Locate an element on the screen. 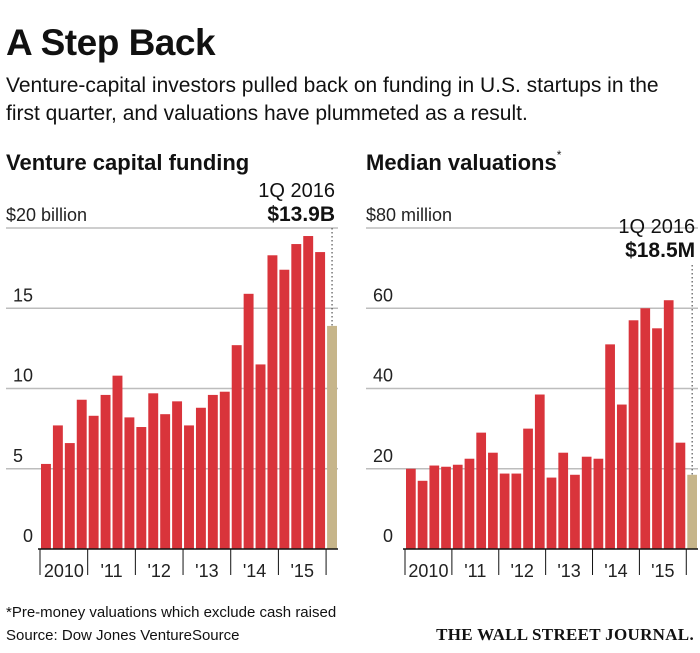 This screenshot has width=700, height=653. chart2-xtick-label: '15 is located at coordinates (662, 571).